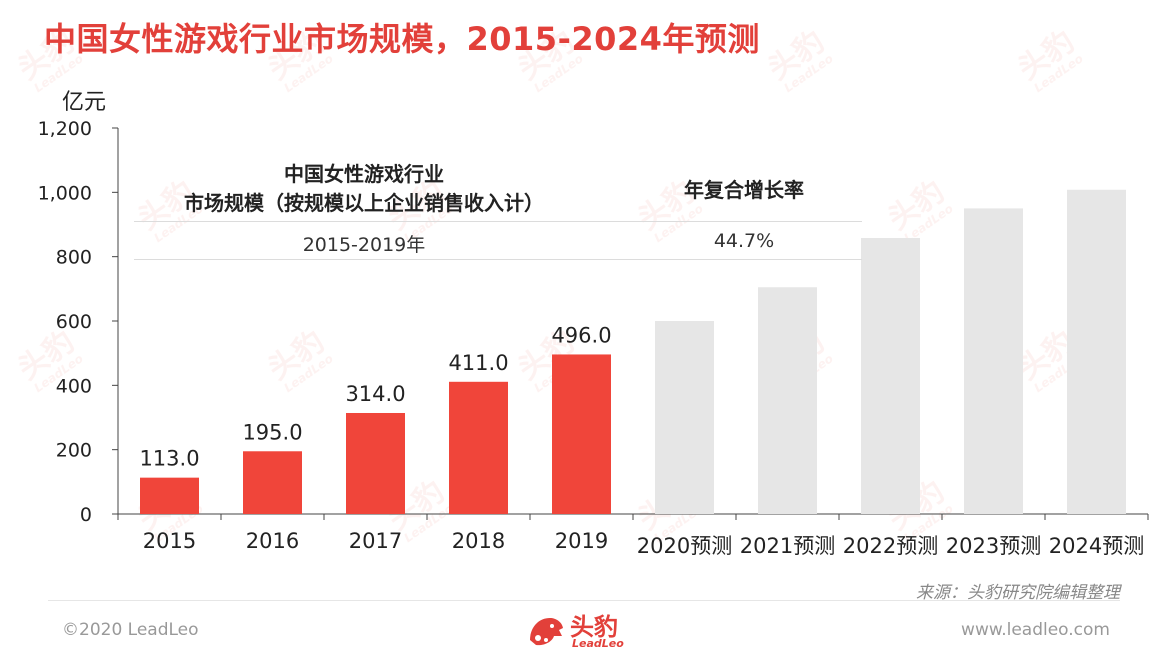  I want to click on data-label: 195.0, so click(272, 432).